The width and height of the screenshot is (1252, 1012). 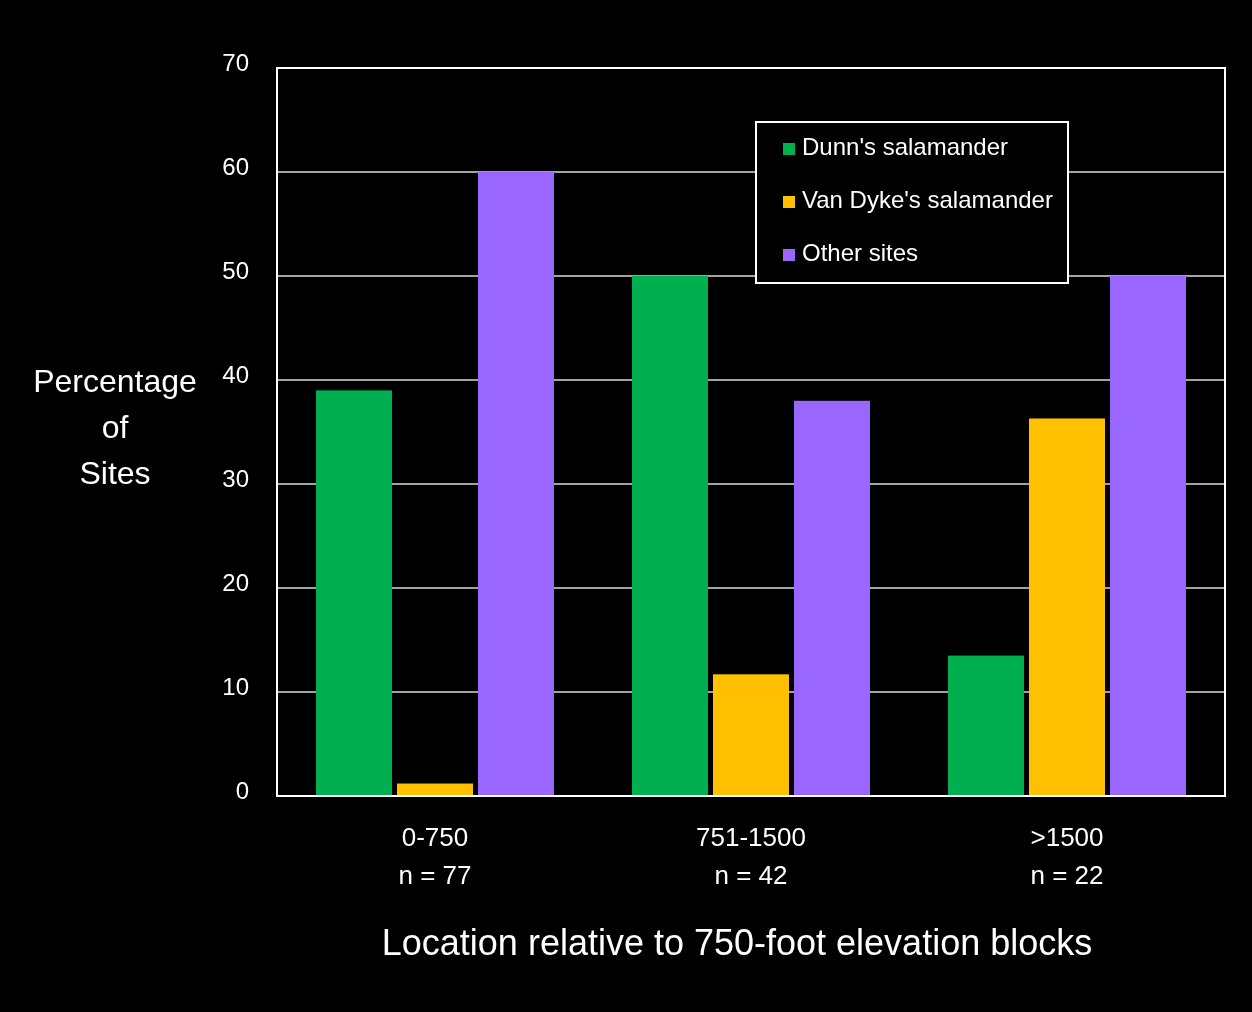 I want to click on legend-label: Other sites, so click(x=860, y=253).